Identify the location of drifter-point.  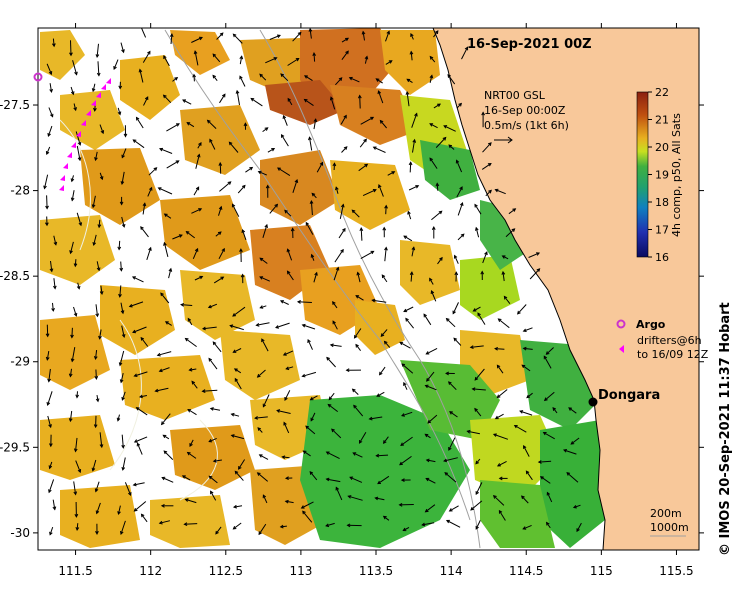
(65, 166).